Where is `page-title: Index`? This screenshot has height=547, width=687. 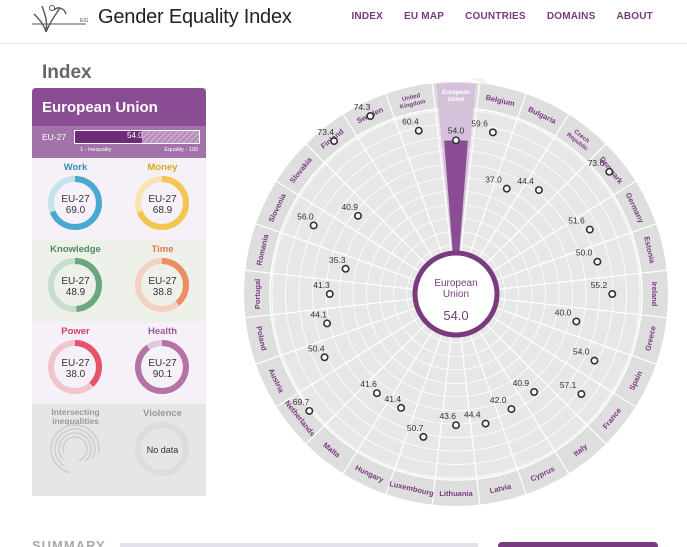
page-title: Index is located at coordinates (67, 72).